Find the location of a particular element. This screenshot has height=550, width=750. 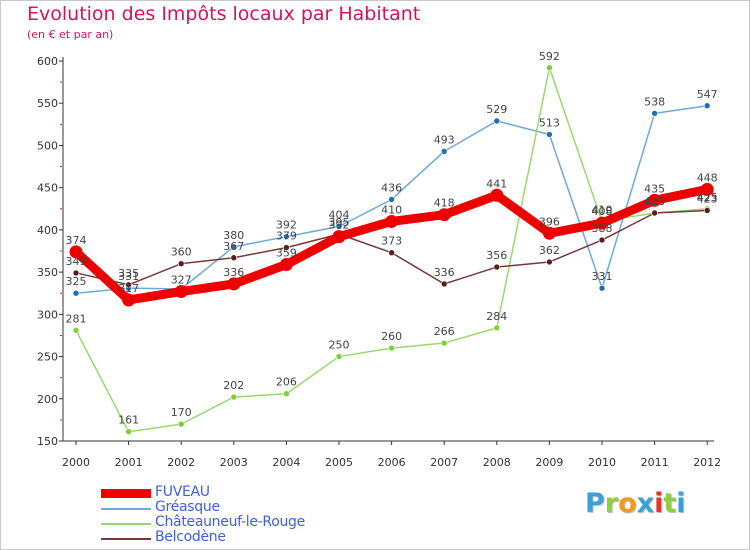

data-label: 250 is located at coordinates (339, 345).